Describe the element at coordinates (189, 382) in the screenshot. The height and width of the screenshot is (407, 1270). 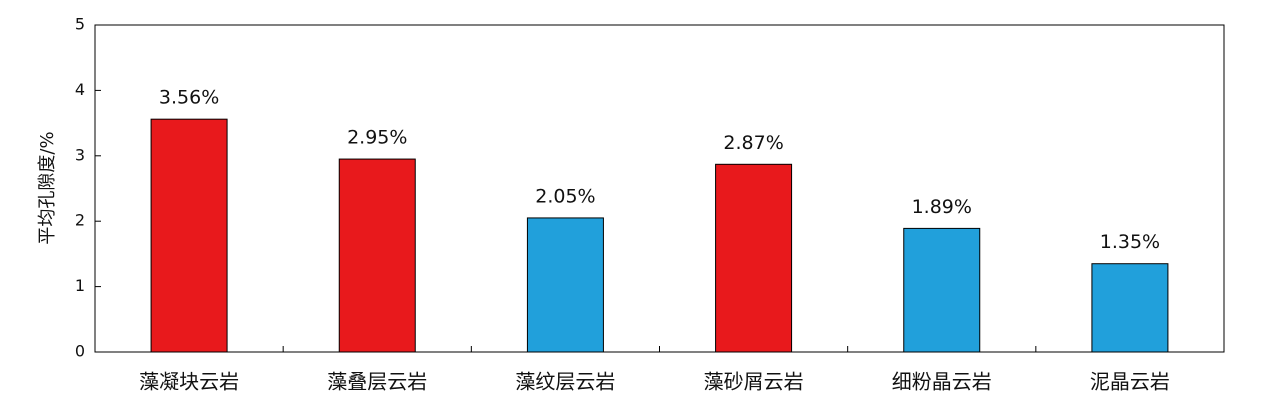
I see `x-tick-label: 藻凝块云岩` at that location.